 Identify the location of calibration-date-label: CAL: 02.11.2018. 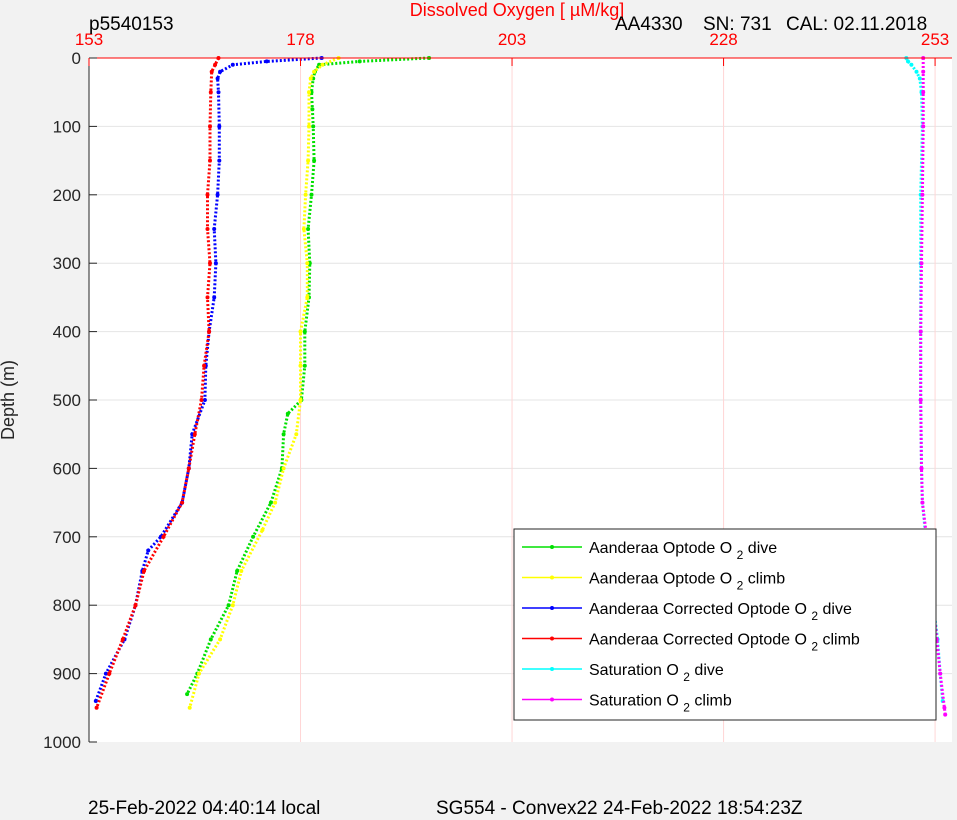
(856, 25).